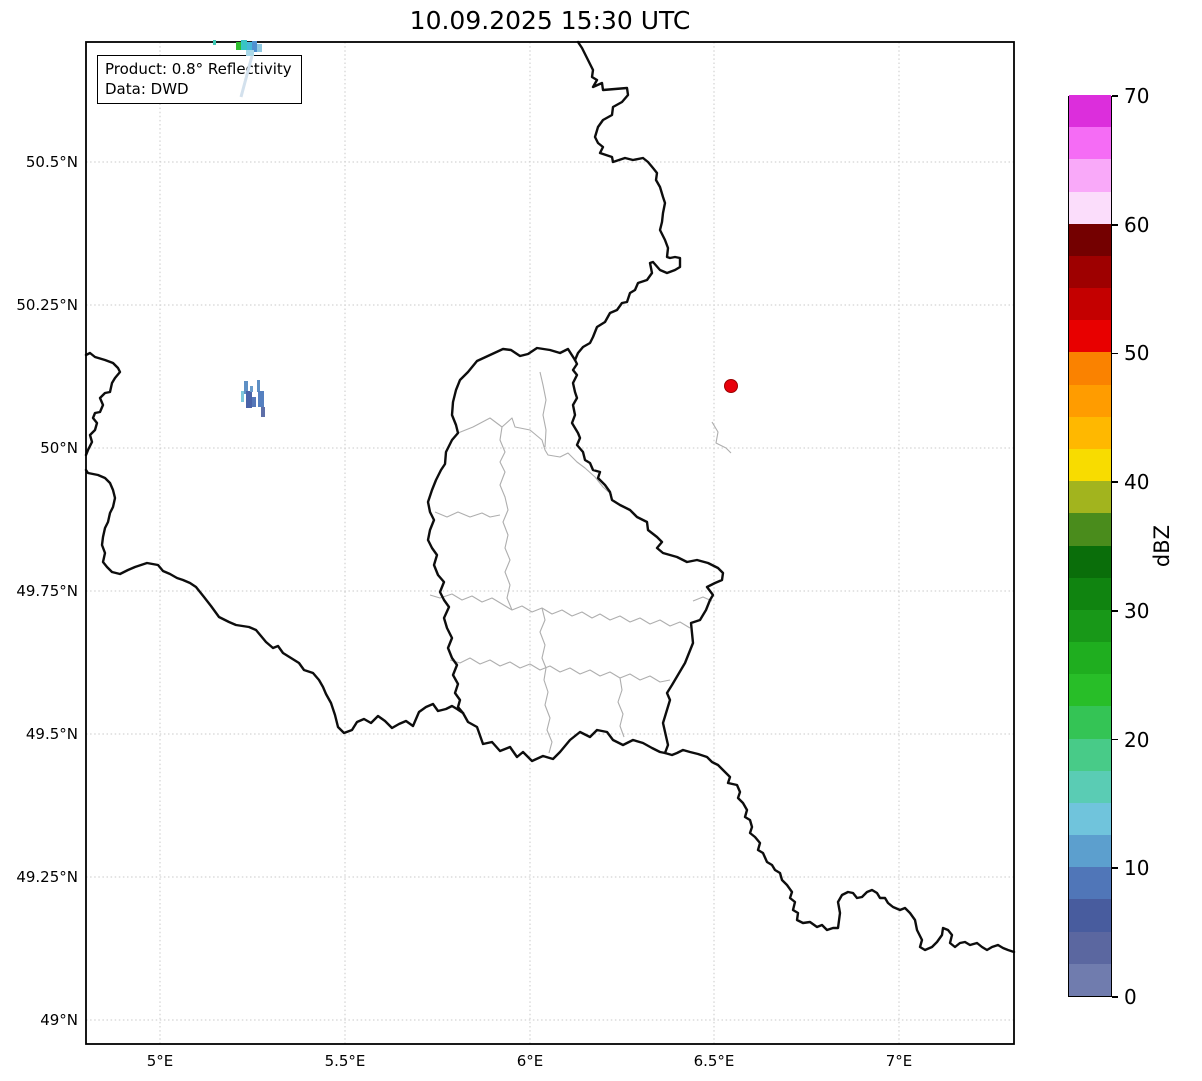 This screenshot has width=1202, height=1081. Describe the element at coordinates (580, 562) in the screenshot. I see `canton-borders` at that location.